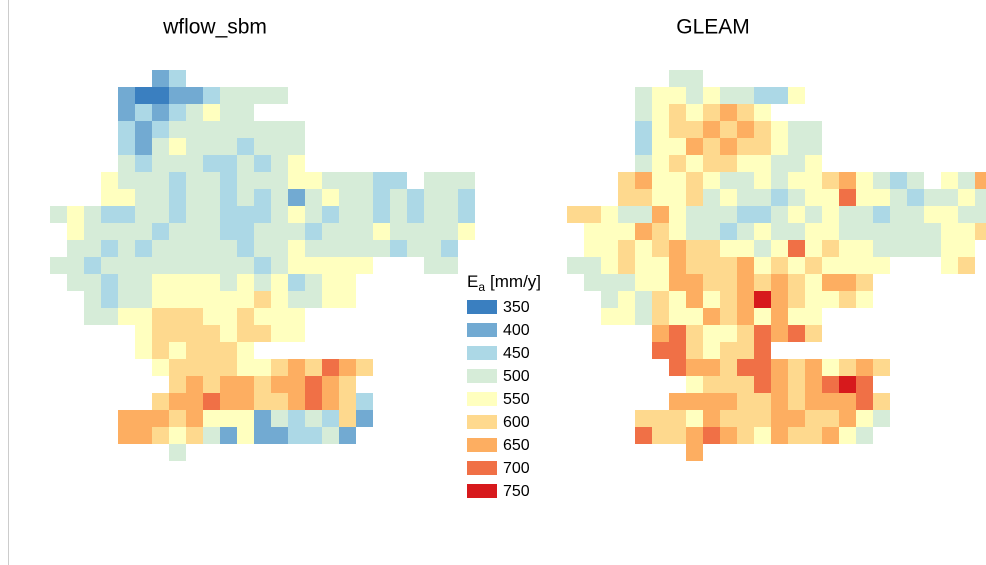  Describe the element at coordinates (214, 27) in the screenshot. I see `map-title: wflow_sbm` at that location.